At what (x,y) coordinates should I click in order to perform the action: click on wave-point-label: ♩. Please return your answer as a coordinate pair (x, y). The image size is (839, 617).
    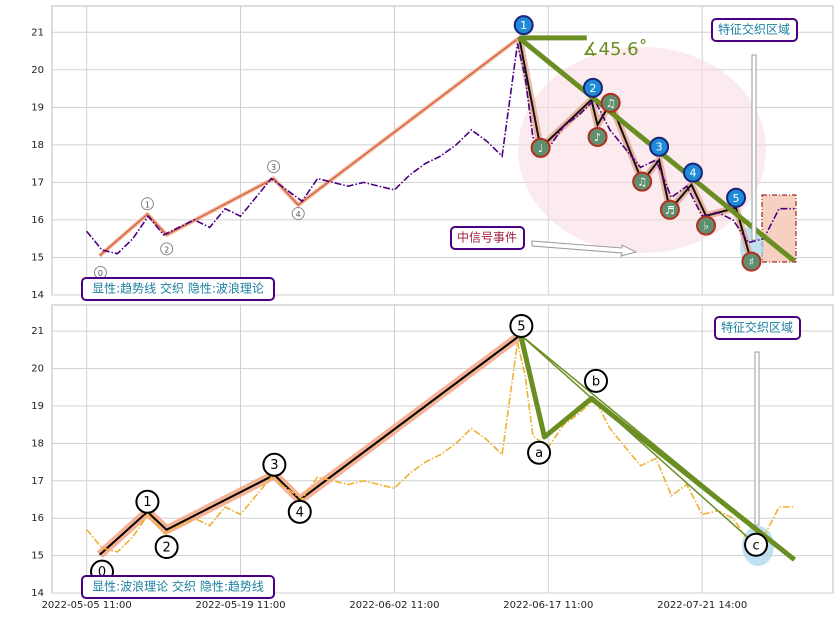
    Looking at the image, I should click on (540, 148).